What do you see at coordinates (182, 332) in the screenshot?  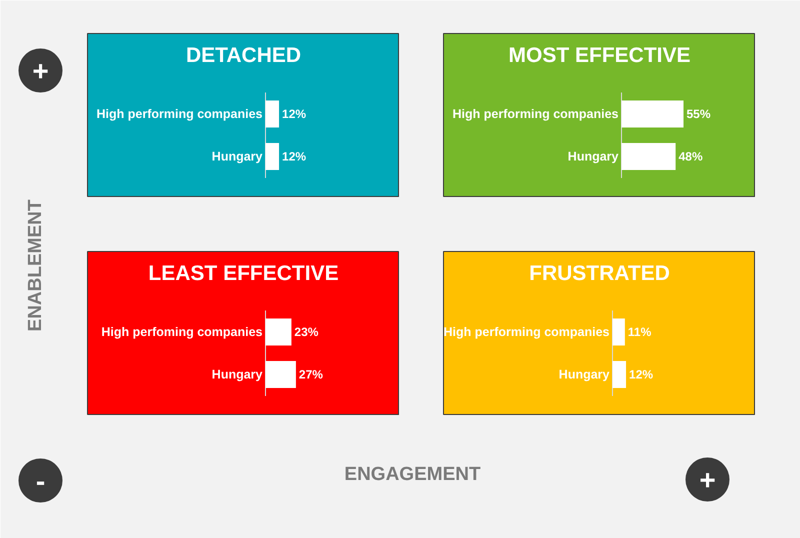 I see `y-tick-label: High perfoming companies` at bounding box center [182, 332].